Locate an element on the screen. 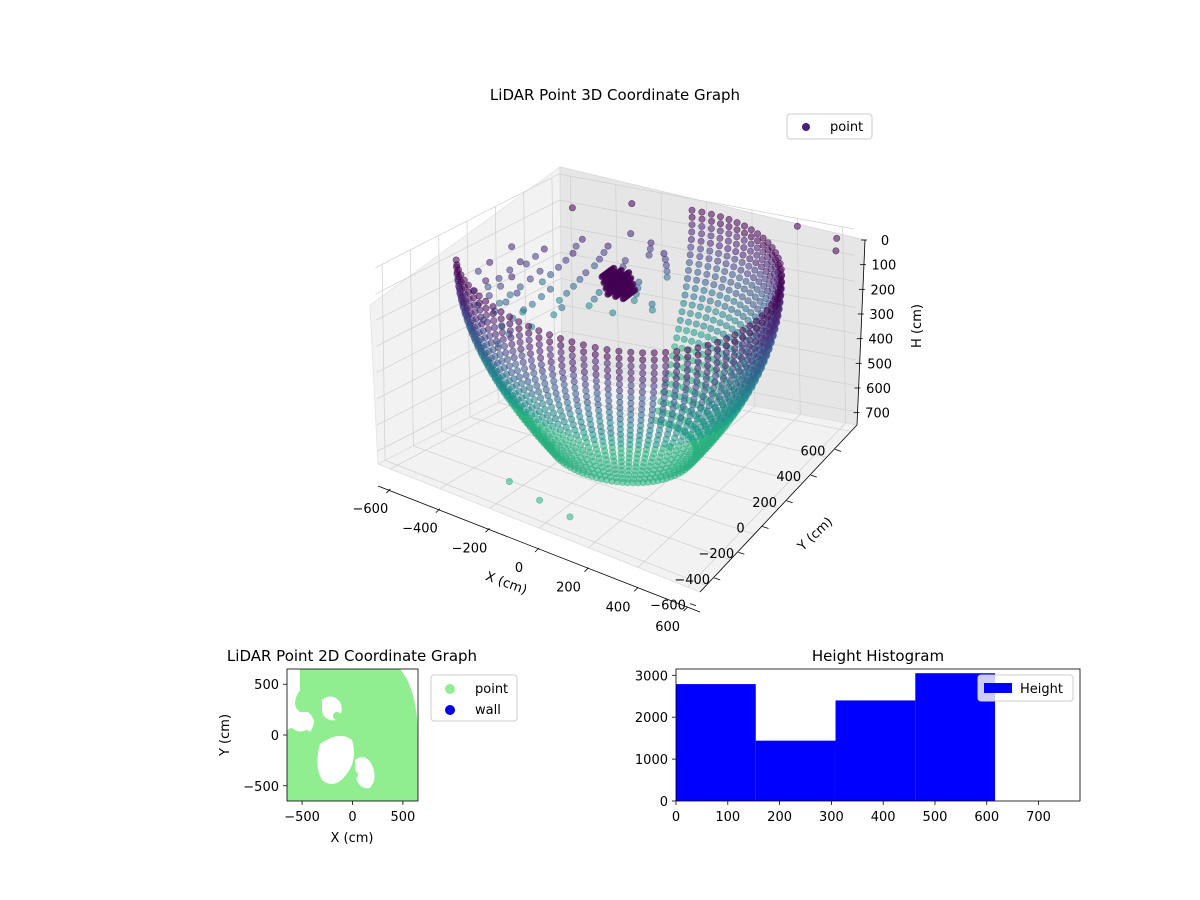 The image size is (1200, 900). grid-floor-y is located at coordinates (545, 523).